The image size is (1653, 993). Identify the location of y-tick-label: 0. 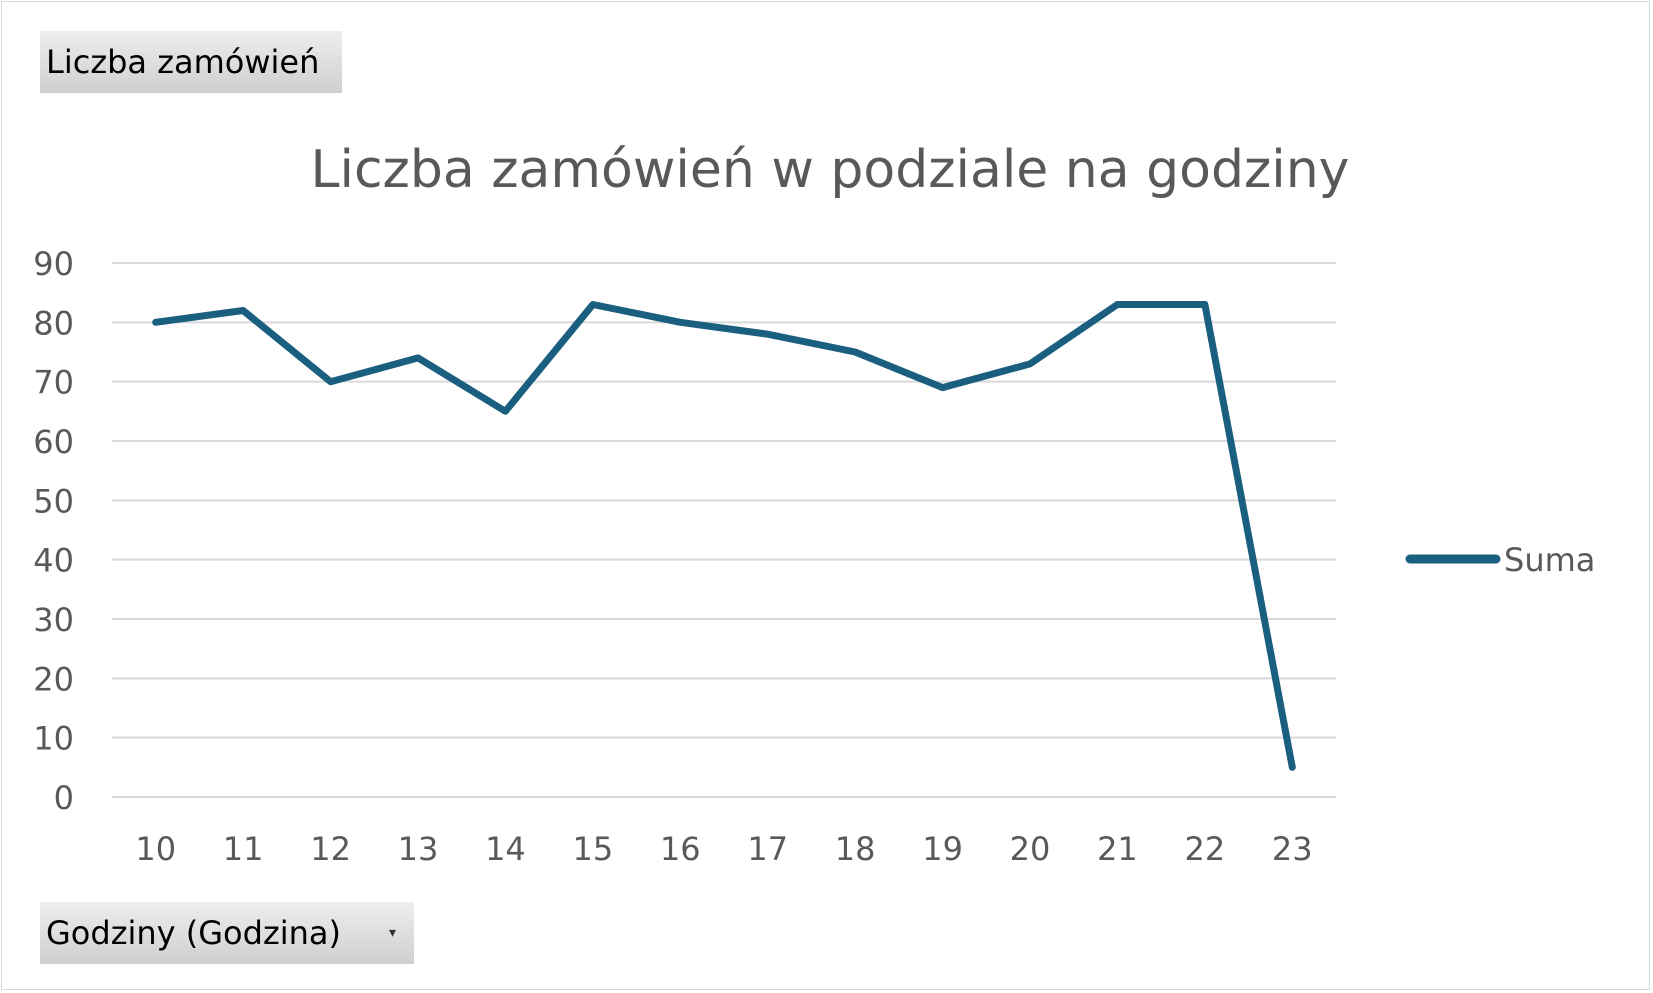
(64, 798).